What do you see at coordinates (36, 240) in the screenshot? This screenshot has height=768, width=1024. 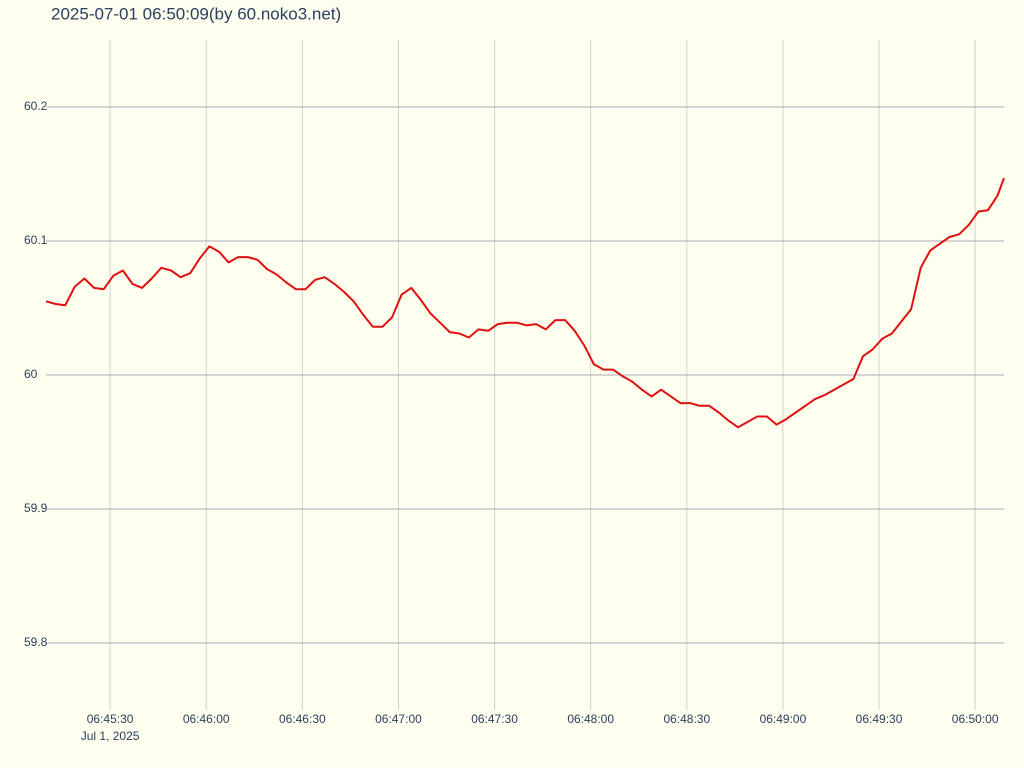 I see `y-tick-label: 60.1` at bounding box center [36, 240].